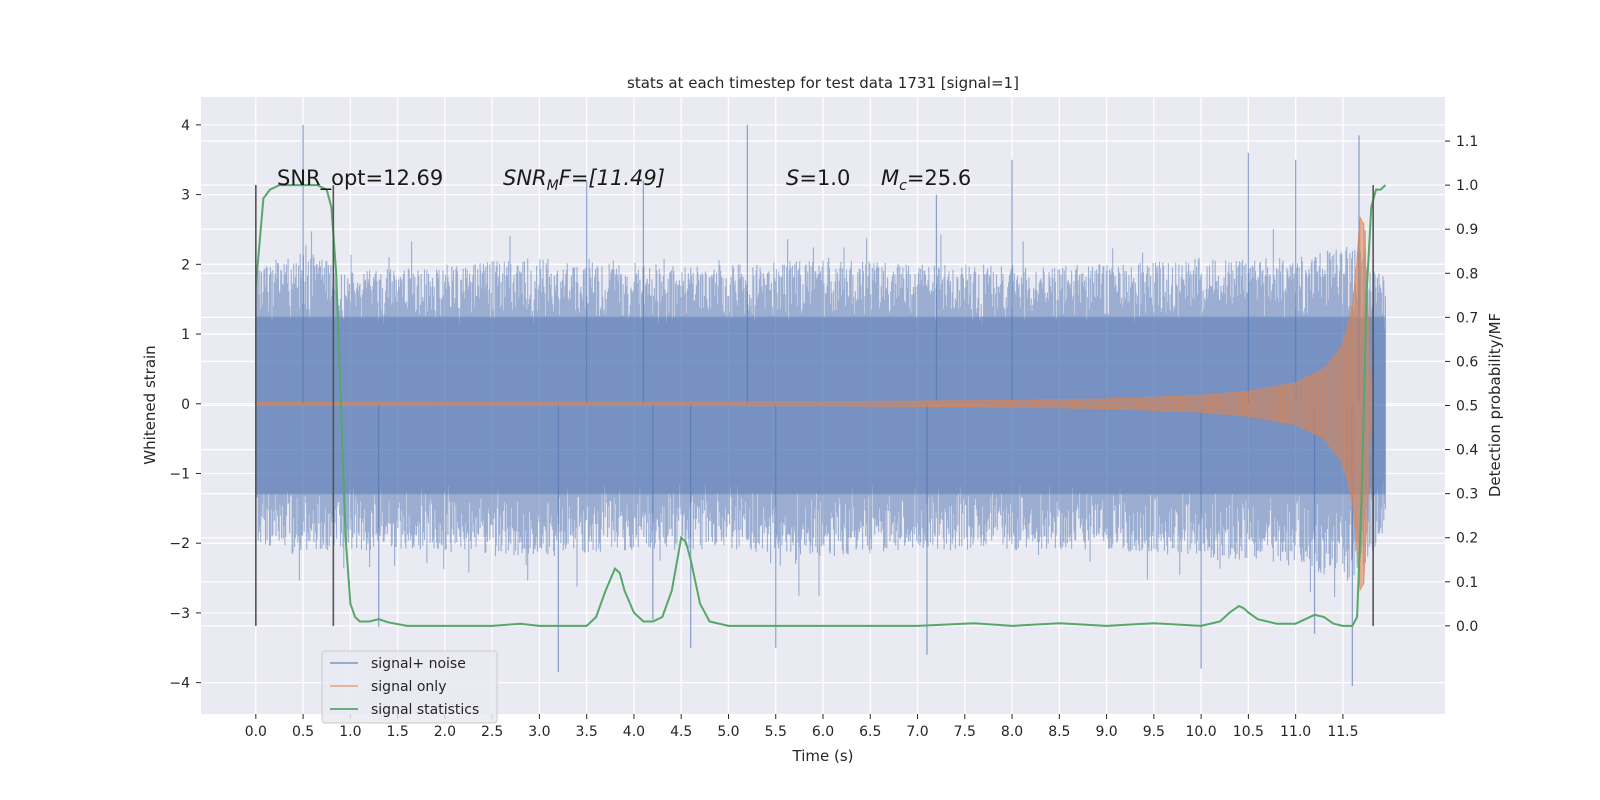 The image size is (1600, 800). I want to click on annotation-s-suffix: =1.0, so click(824, 178).